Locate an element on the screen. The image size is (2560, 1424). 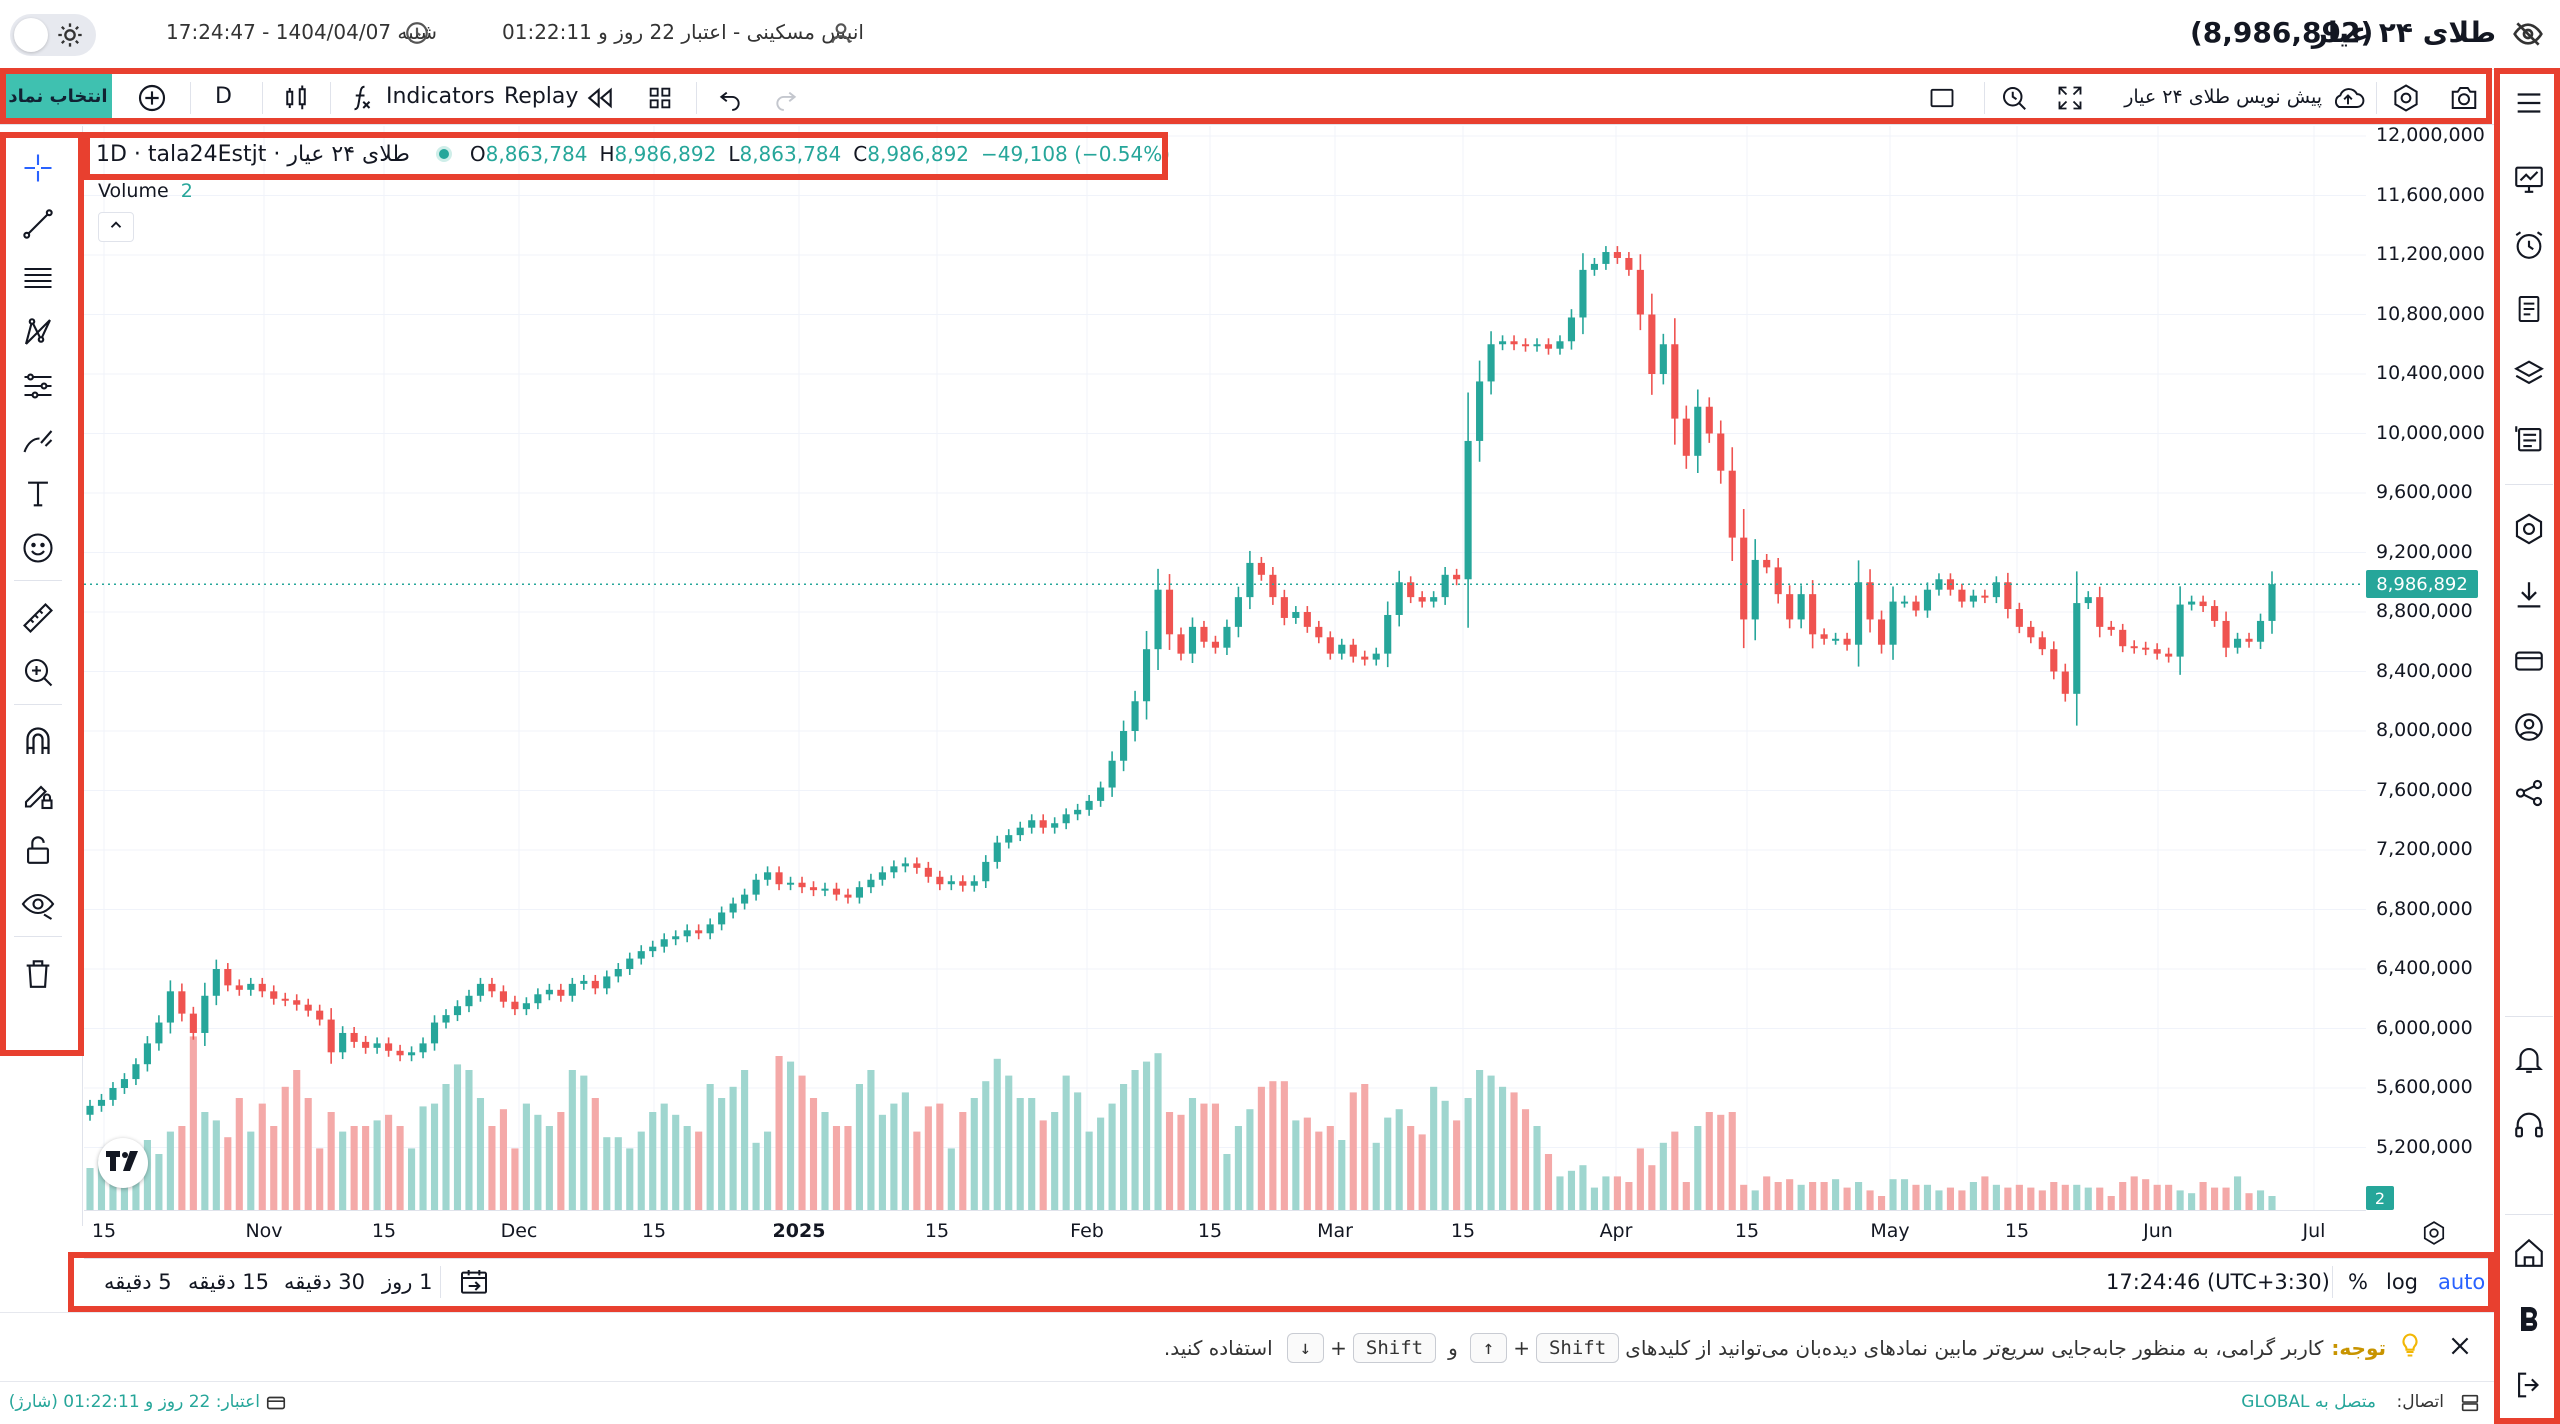
interval-button: D is located at coordinates (223, 96).